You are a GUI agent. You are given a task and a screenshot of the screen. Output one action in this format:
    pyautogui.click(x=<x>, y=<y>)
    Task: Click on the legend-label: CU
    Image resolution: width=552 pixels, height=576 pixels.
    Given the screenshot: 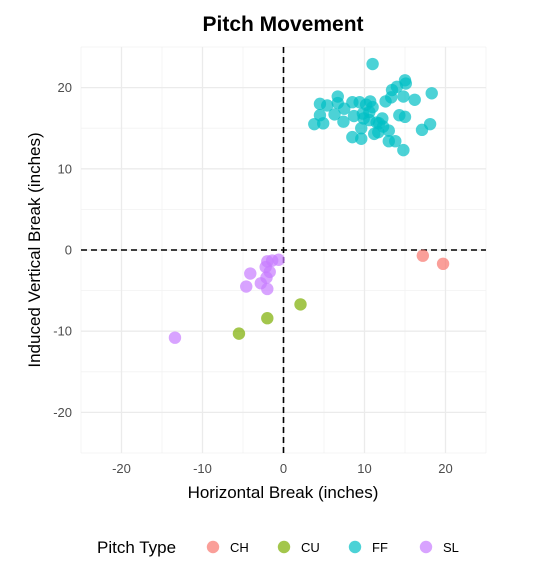 What is the action you would take?
    pyautogui.click(x=310, y=547)
    